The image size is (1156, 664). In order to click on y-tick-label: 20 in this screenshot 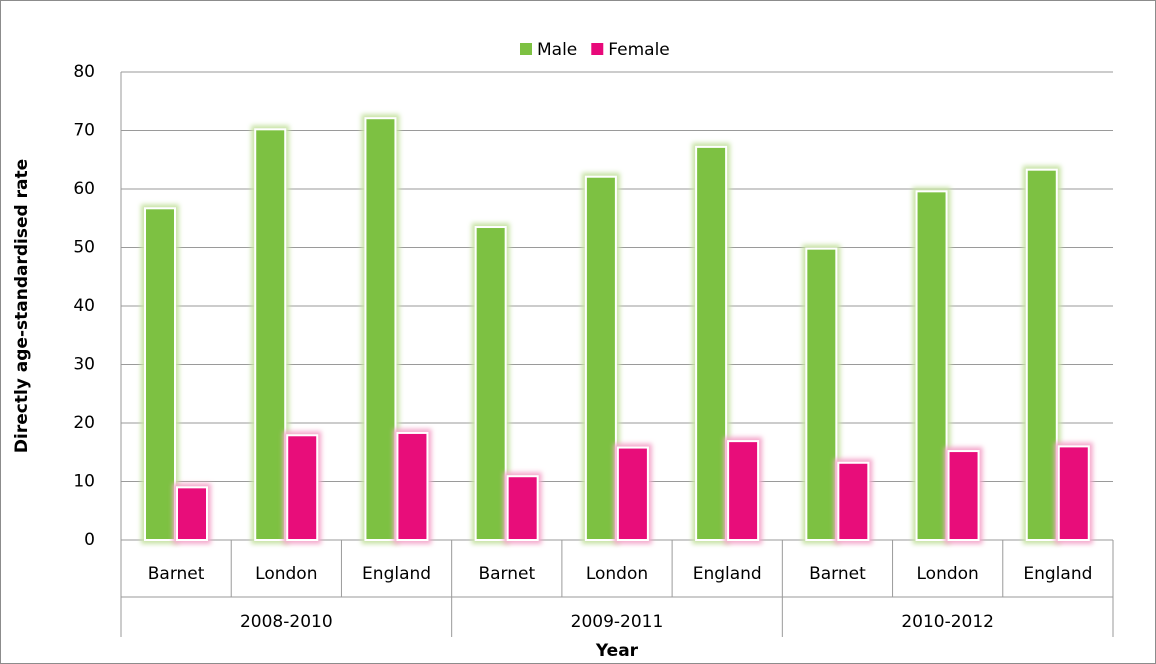, I will do `click(84, 423)`.